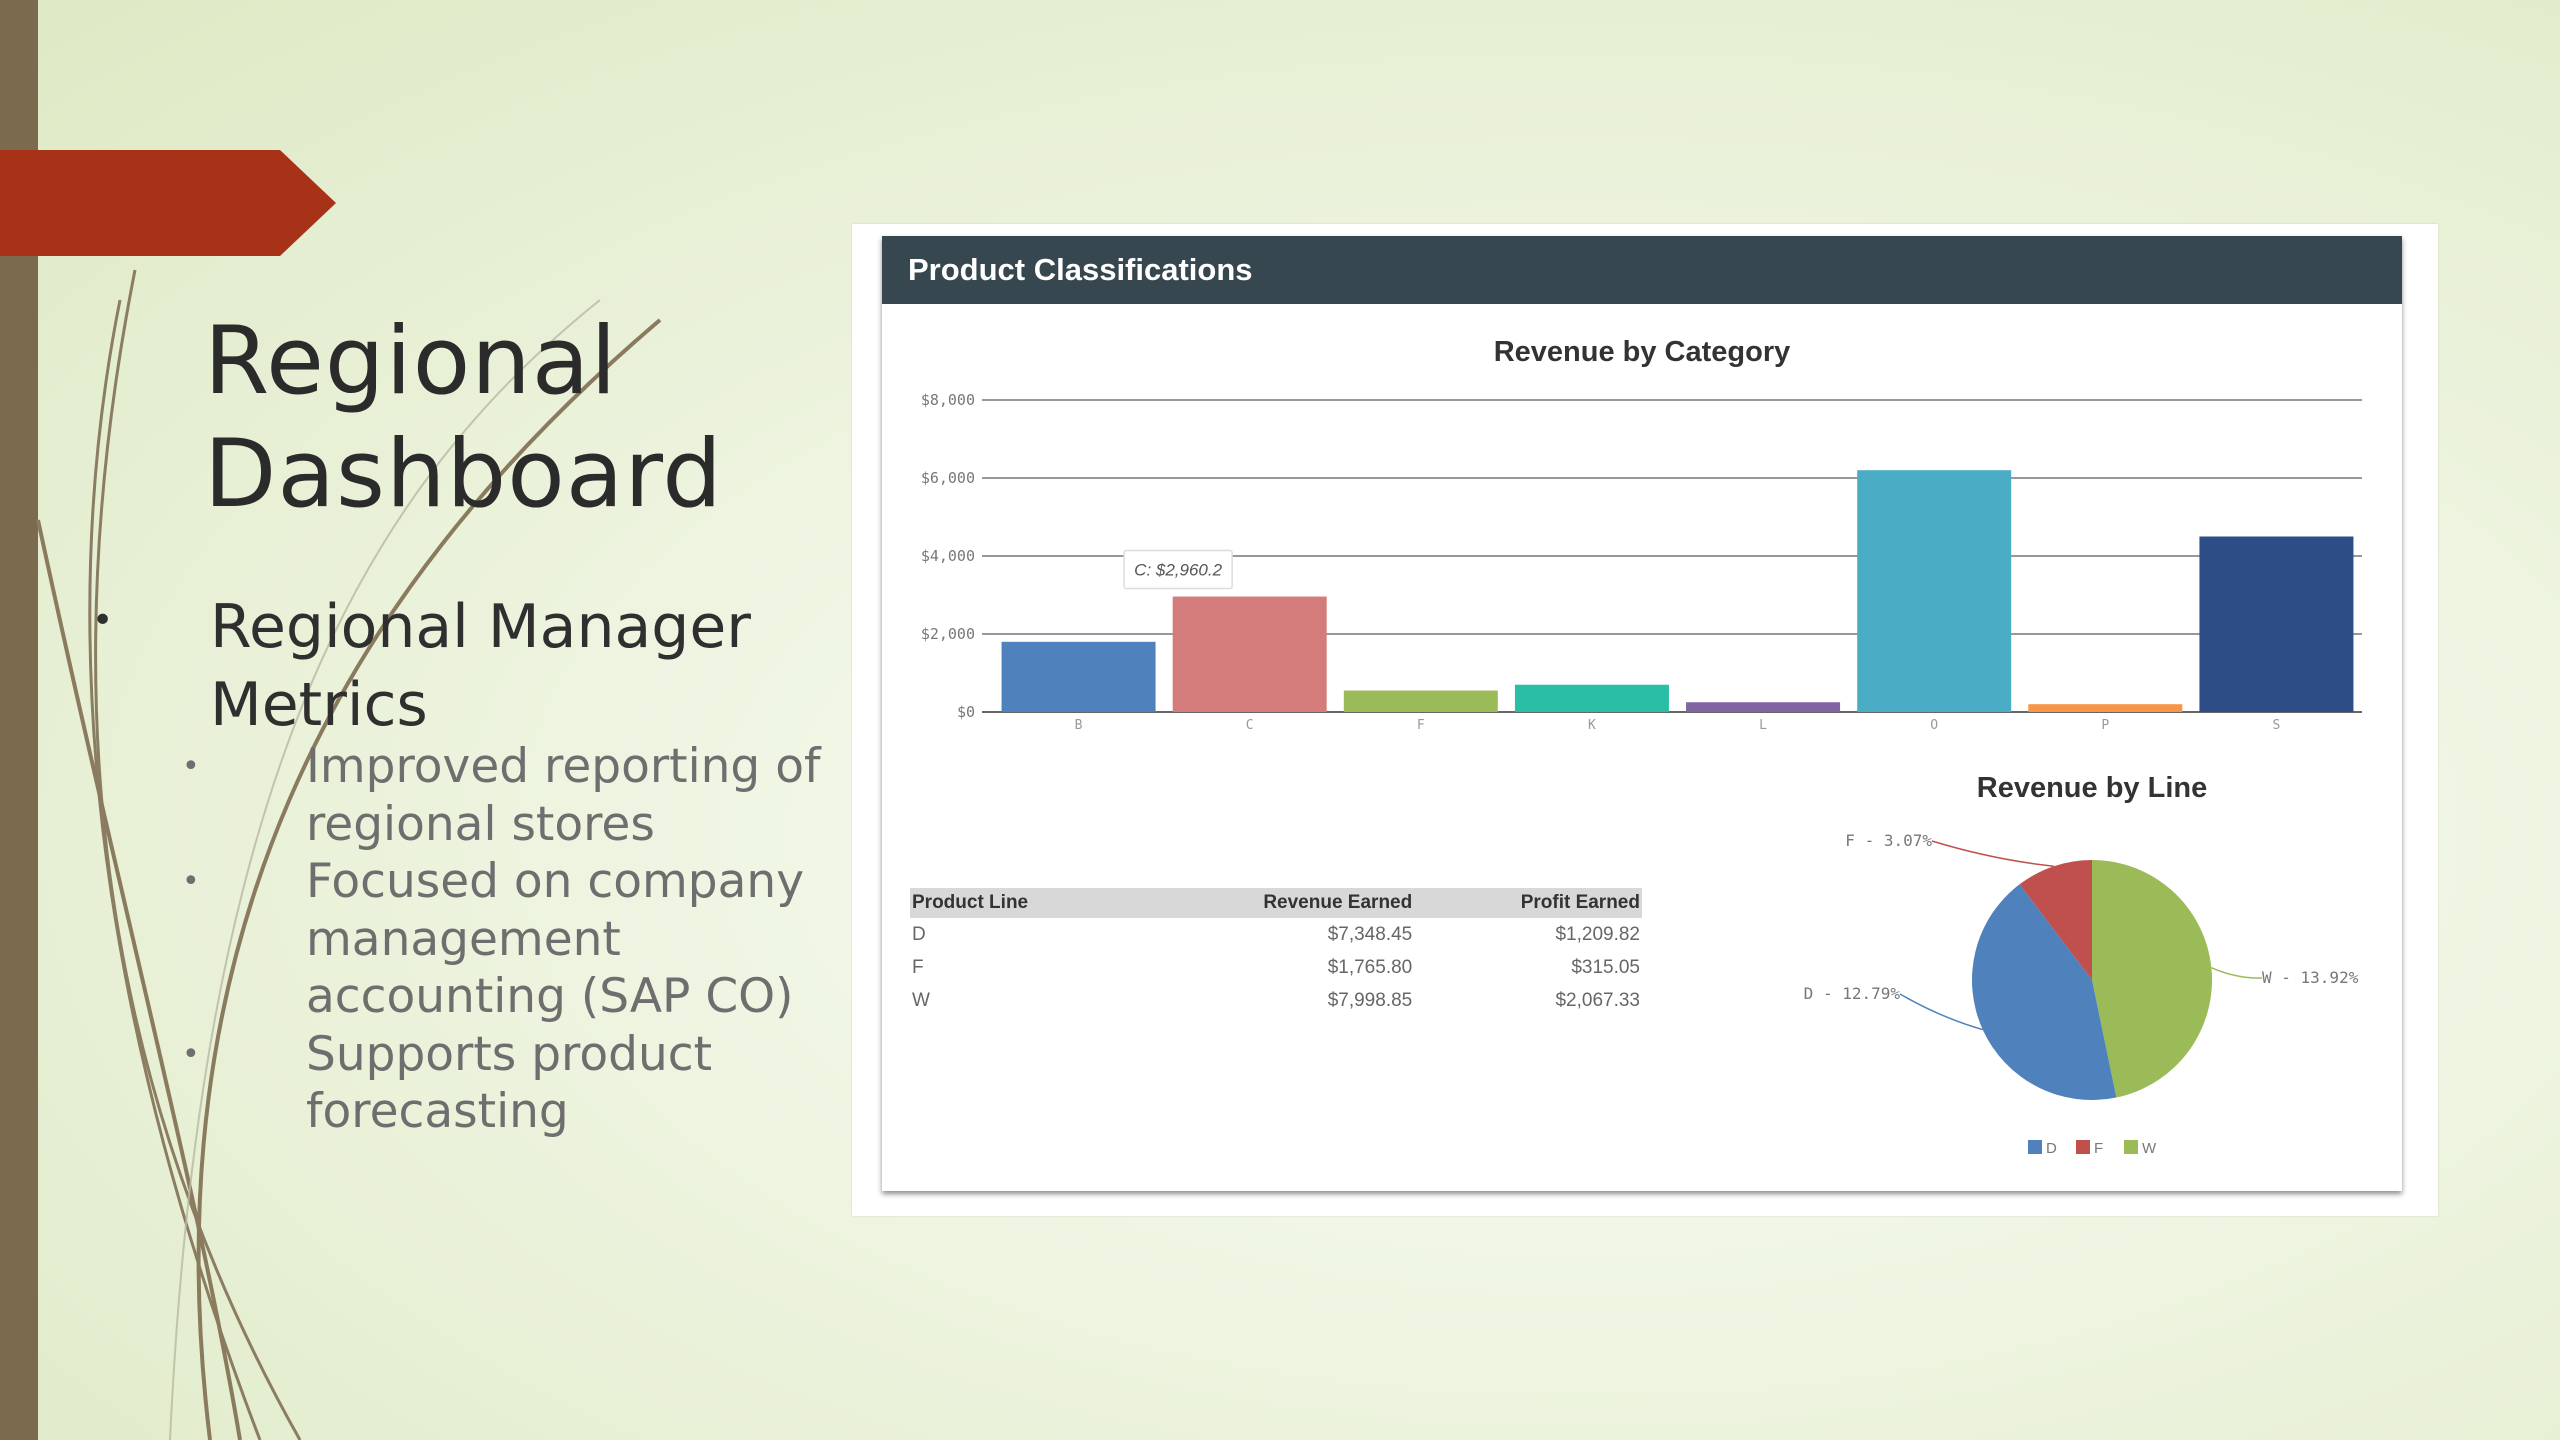 The image size is (2560, 1440). Describe the element at coordinates (2105, 708) in the screenshot. I see `bar-P` at that location.